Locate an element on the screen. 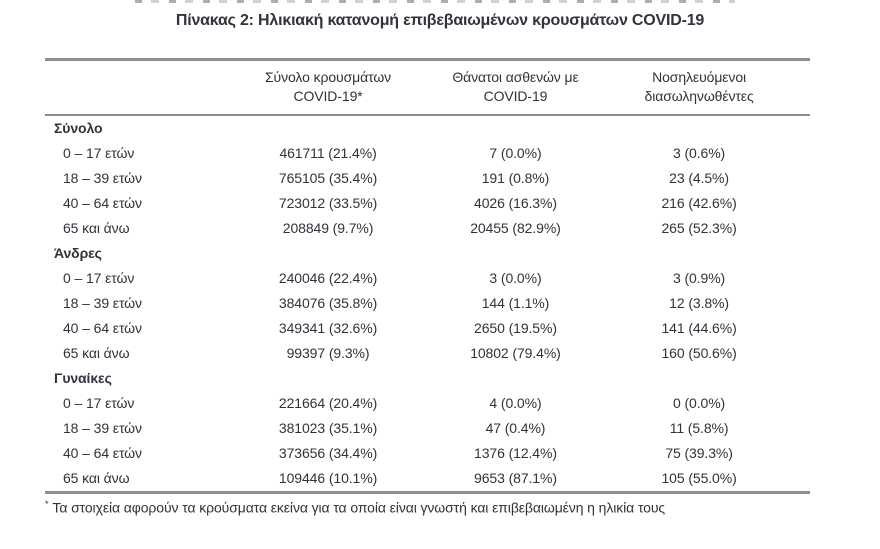 This screenshot has height=549, width=880. cases-cell: 109446 (10.1%) is located at coordinates (328, 478).